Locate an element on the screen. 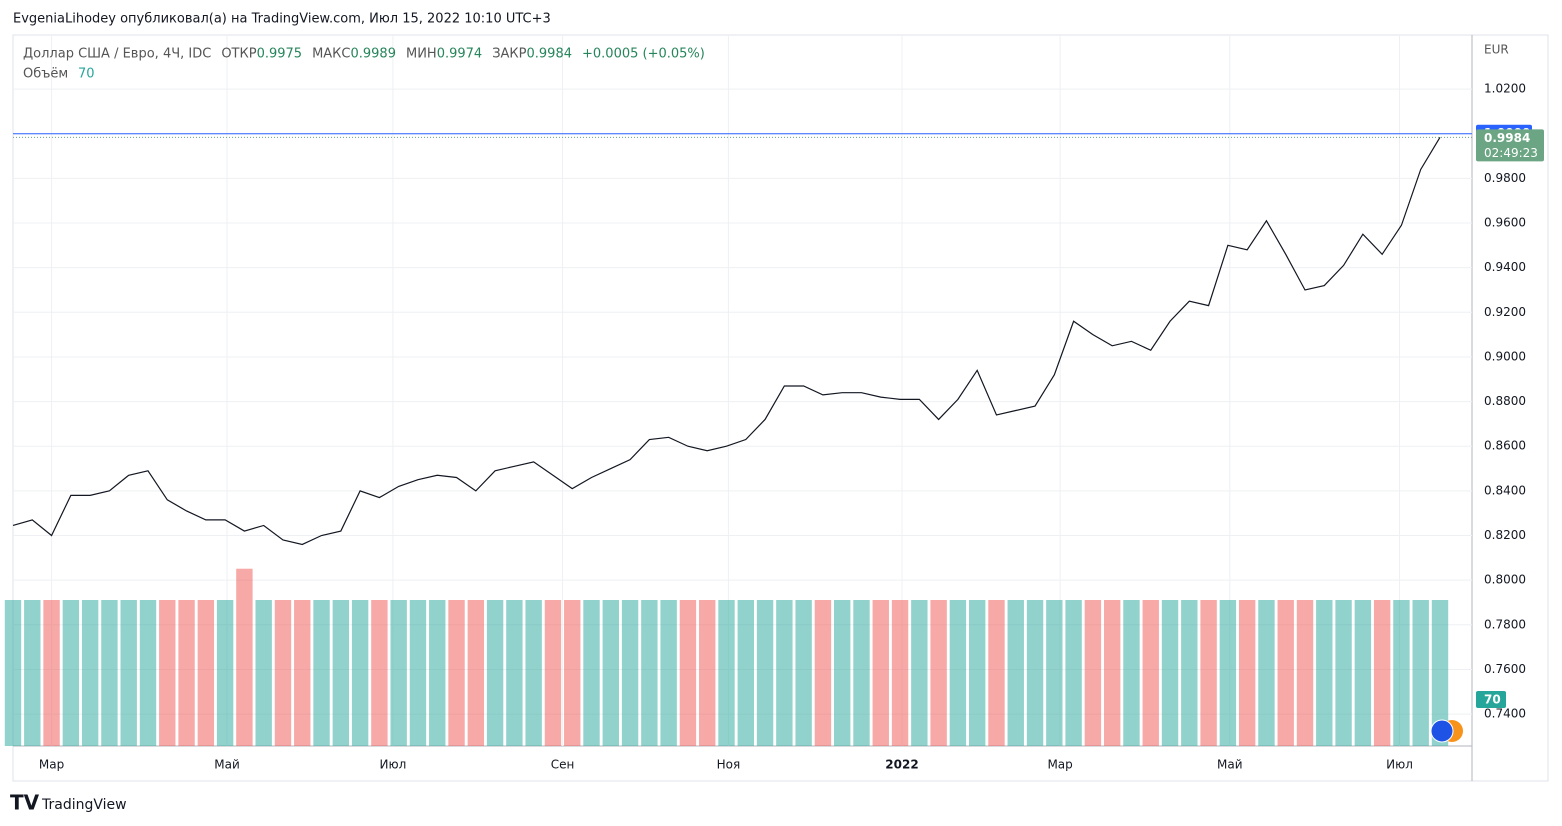  y-tick-label: 0.8400 is located at coordinates (1505, 490).